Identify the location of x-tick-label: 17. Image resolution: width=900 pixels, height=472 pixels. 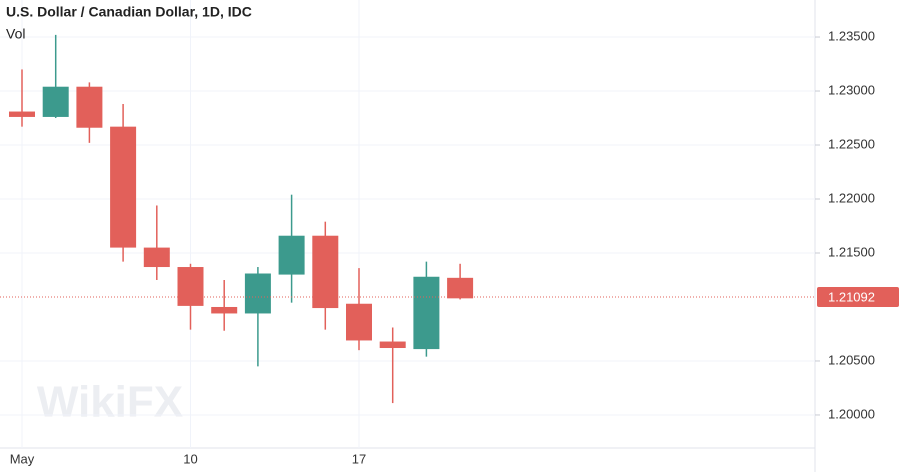
(359, 458).